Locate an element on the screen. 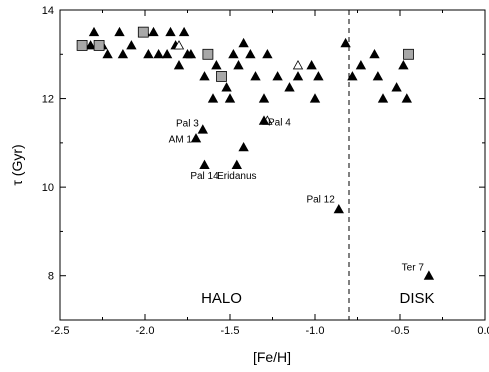 This screenshot has height=372, width=489. x-tick-label: -0.5 is located at coordinates (400, 331).